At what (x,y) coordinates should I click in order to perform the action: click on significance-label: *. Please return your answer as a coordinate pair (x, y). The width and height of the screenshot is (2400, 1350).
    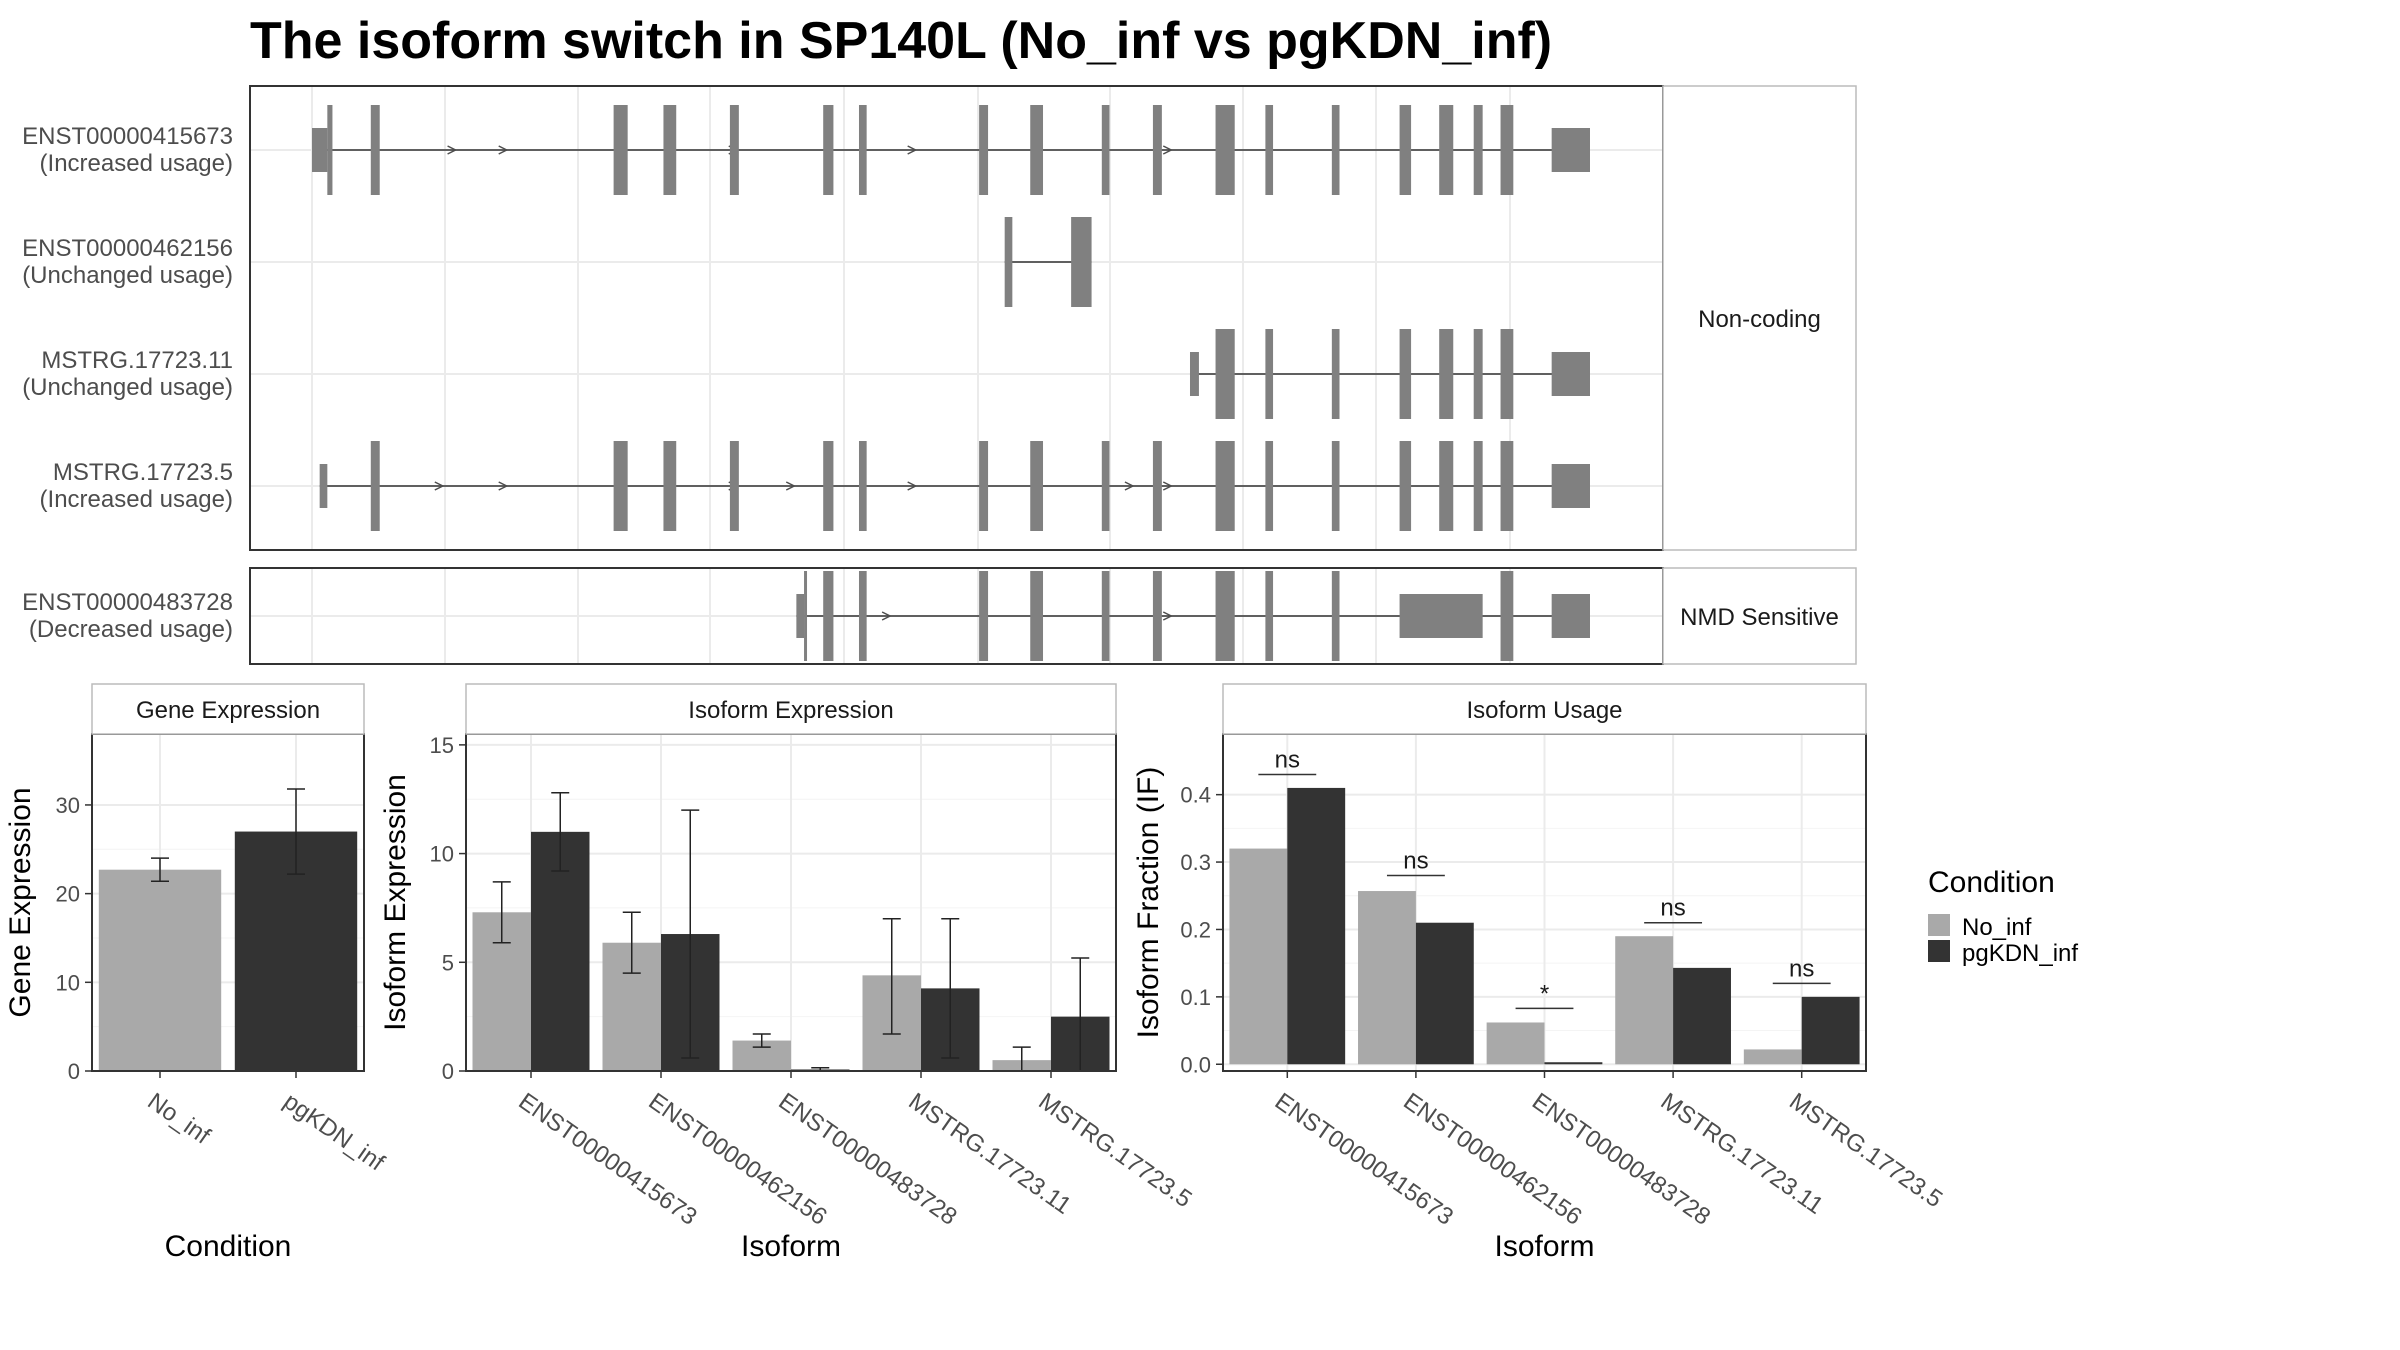
    Looking at the image, I should click on (1544, 993).